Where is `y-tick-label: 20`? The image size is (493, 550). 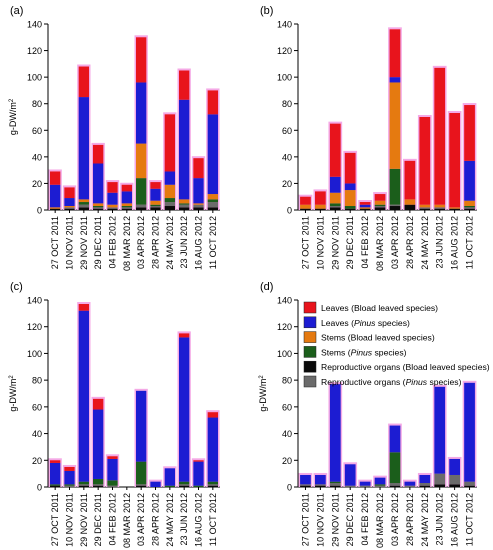
y-tick-label: 20 is located at coordinates (37, 184).